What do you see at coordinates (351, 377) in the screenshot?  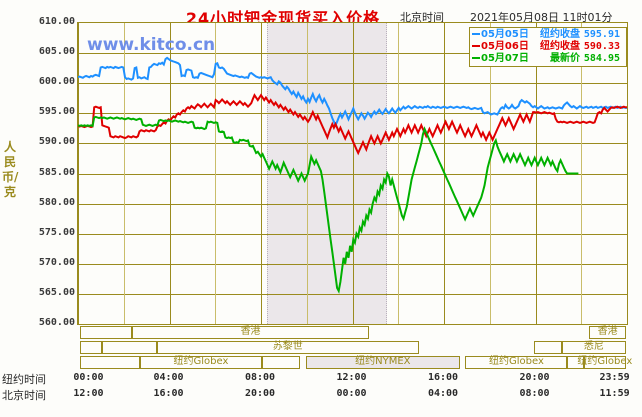 I see `x-axis-tick-ny: 12:00` at bounding box center [351, 377].